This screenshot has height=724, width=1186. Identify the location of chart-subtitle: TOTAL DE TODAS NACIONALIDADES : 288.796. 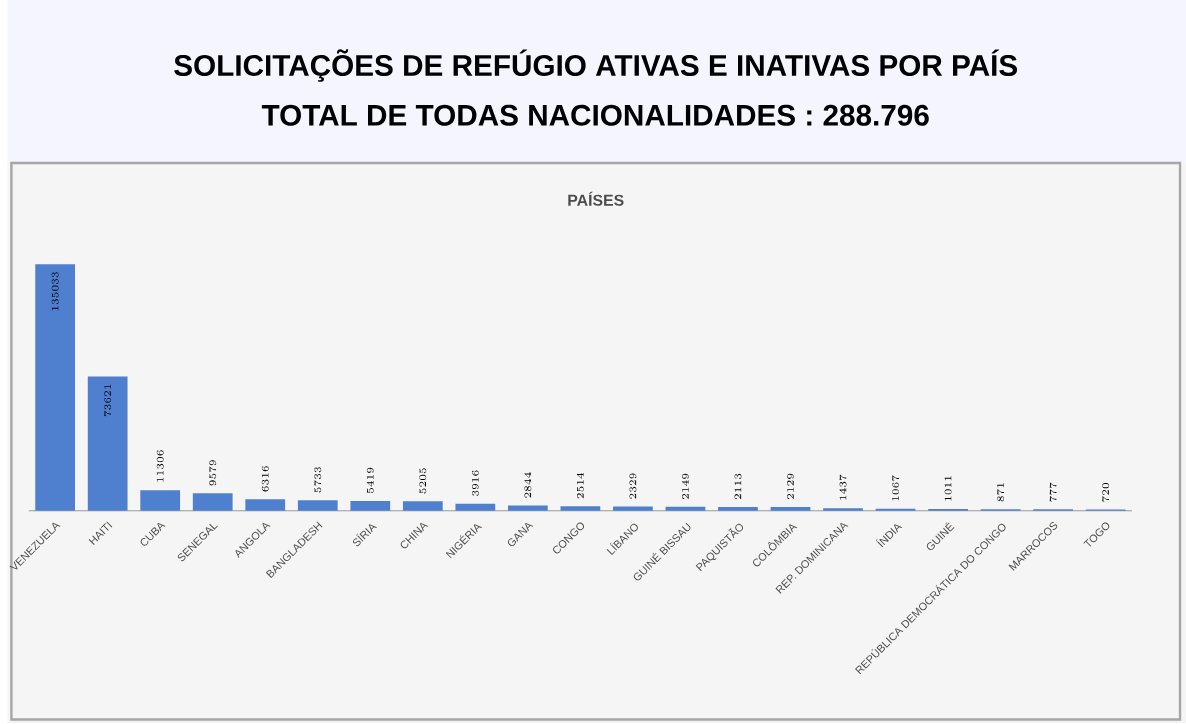
(595, 116).